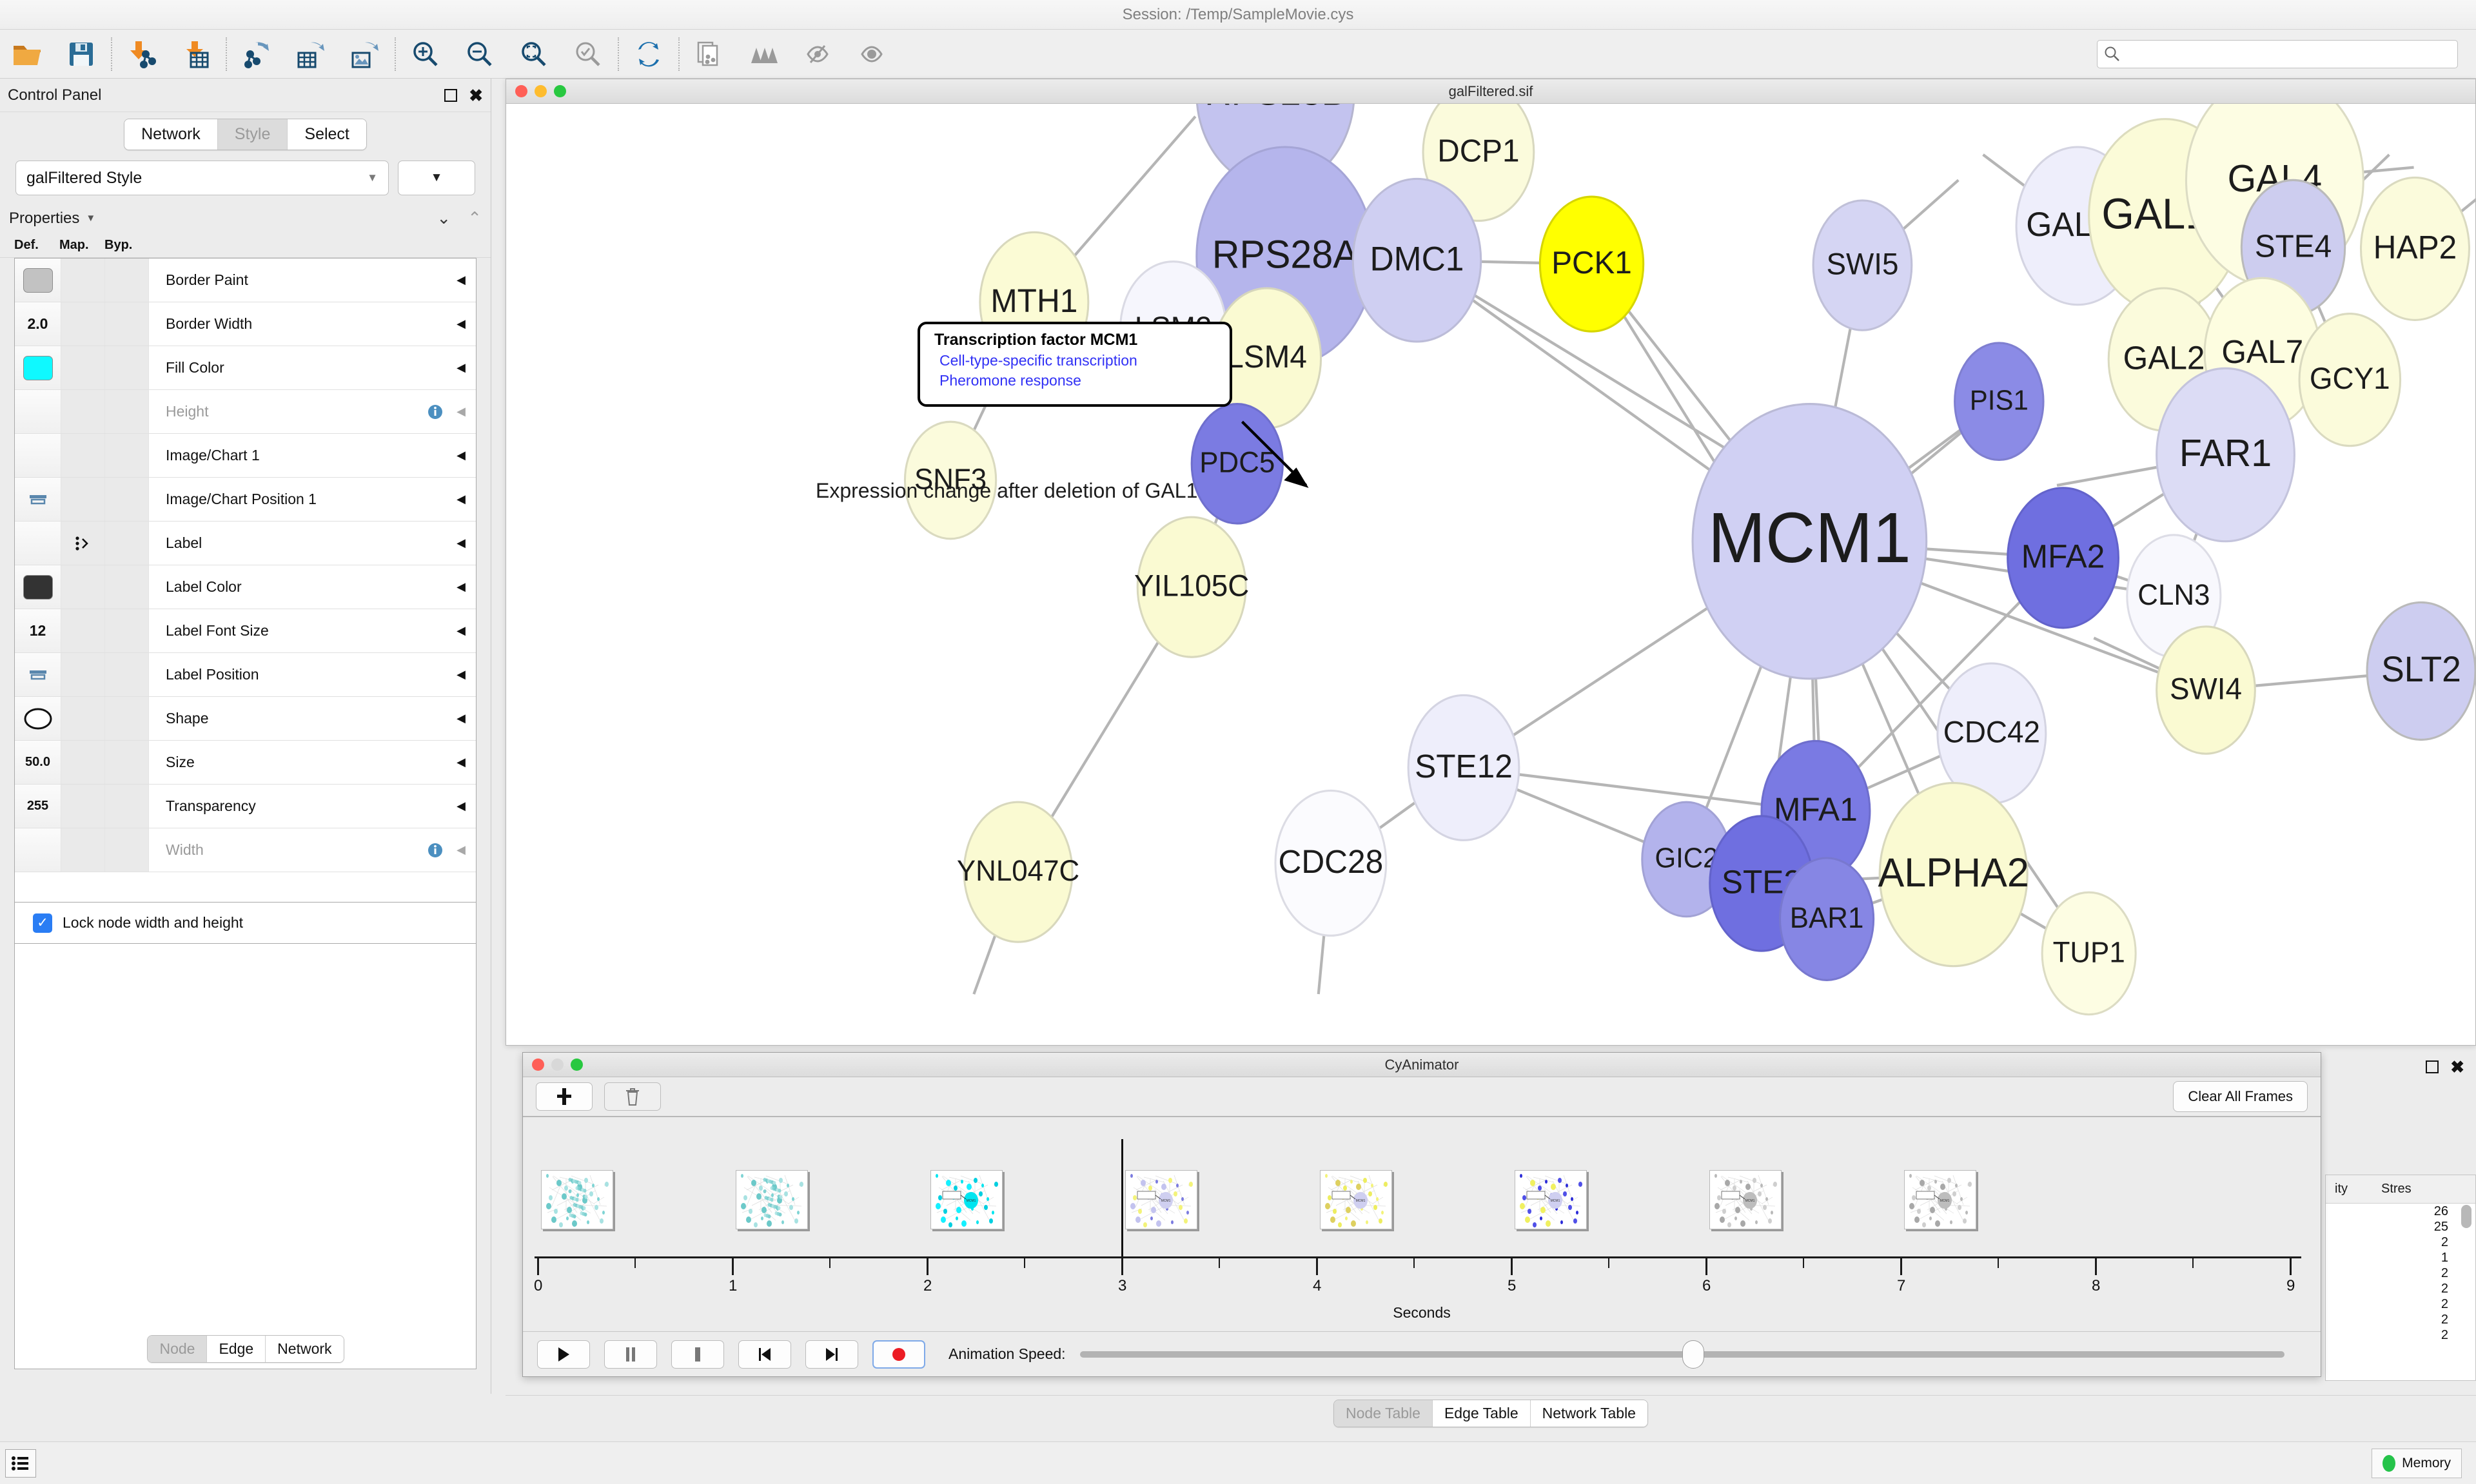  Describe the element at coordinates (697, 1354) in the screenshot. I see `stop-button` at that location.